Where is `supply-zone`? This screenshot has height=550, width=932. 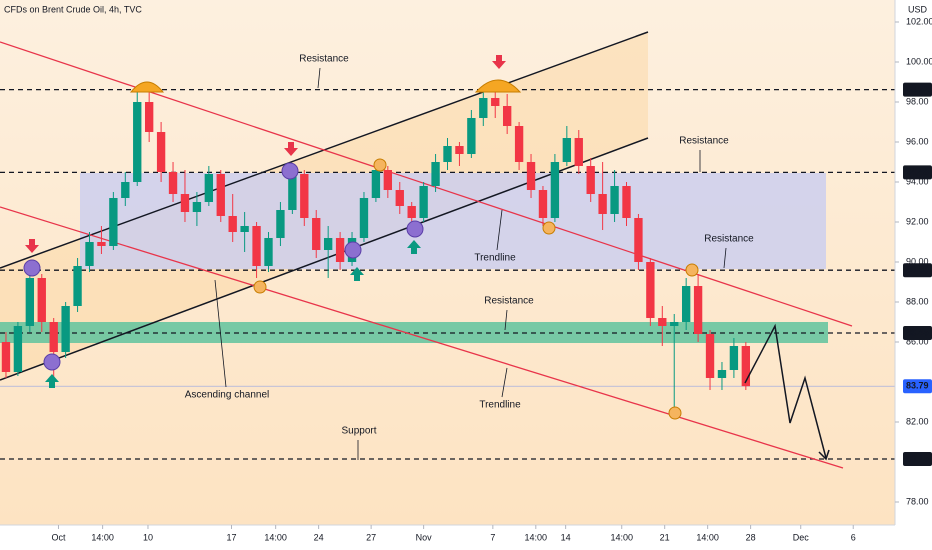
supply-zone is located at coordinates (453, 221).